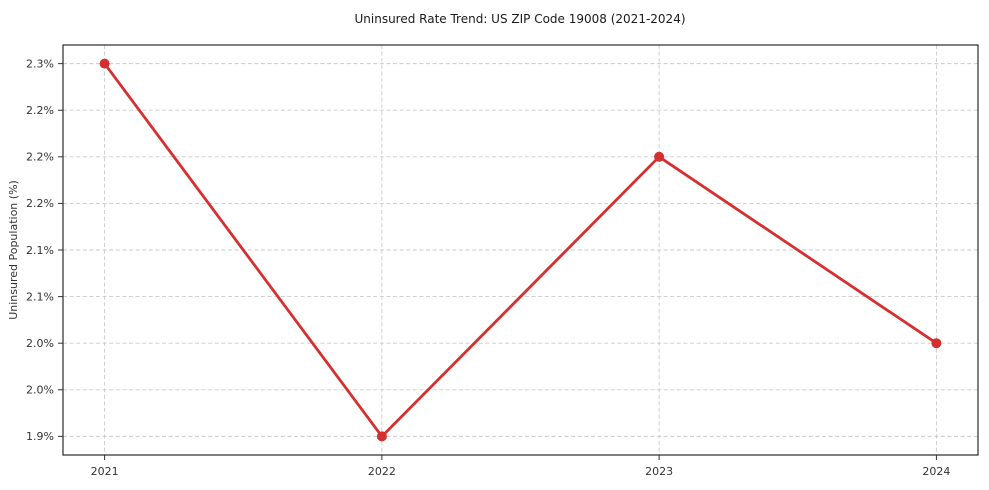 The width and height of the screenshot is (989, 490). Describe the element at coordinates (13, 250) in the screenshot. I see `y-axis-label: Uninsured Population (%)` at that location.